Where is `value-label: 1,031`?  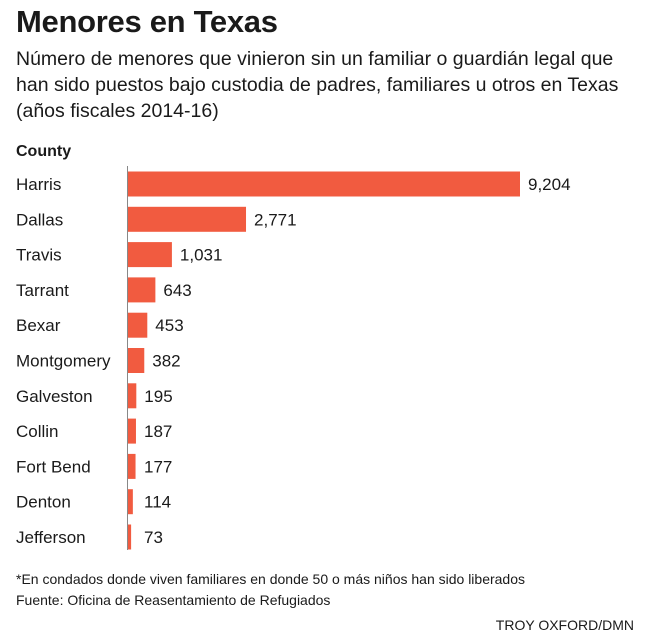 value-label: 1,031 is located at coordinates (201, 255).